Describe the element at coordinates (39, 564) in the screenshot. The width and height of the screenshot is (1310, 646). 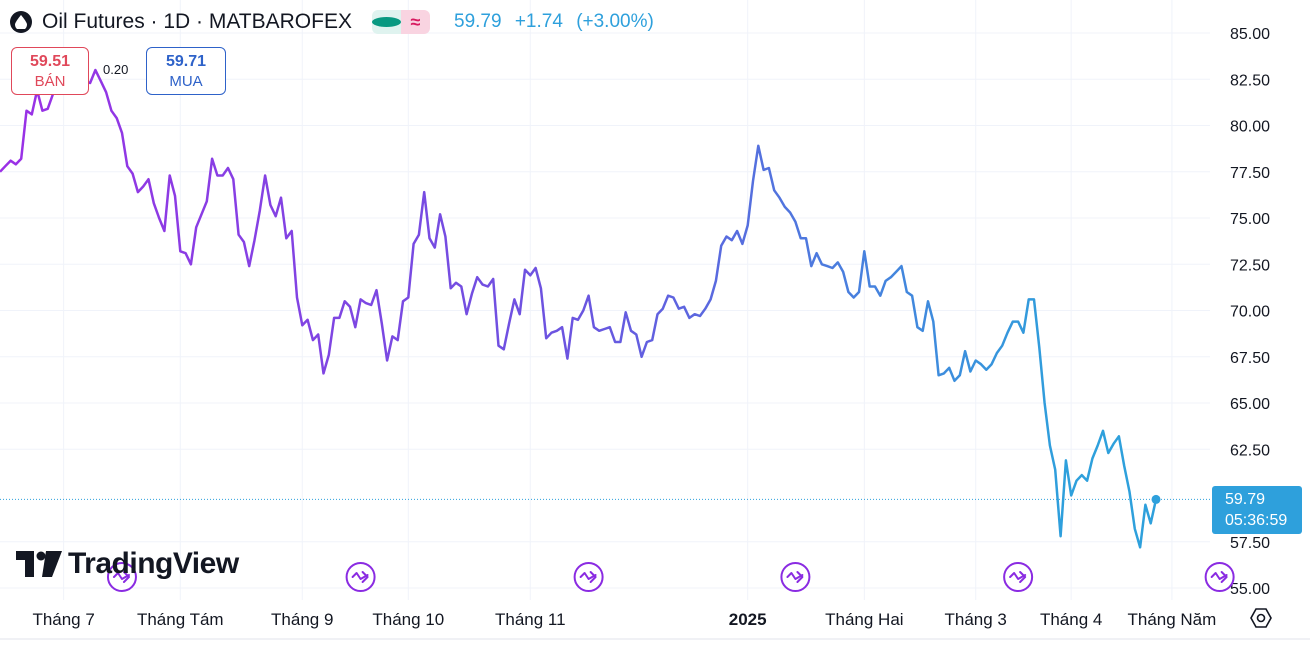
I see `tradingview-logo-icon` at that location.